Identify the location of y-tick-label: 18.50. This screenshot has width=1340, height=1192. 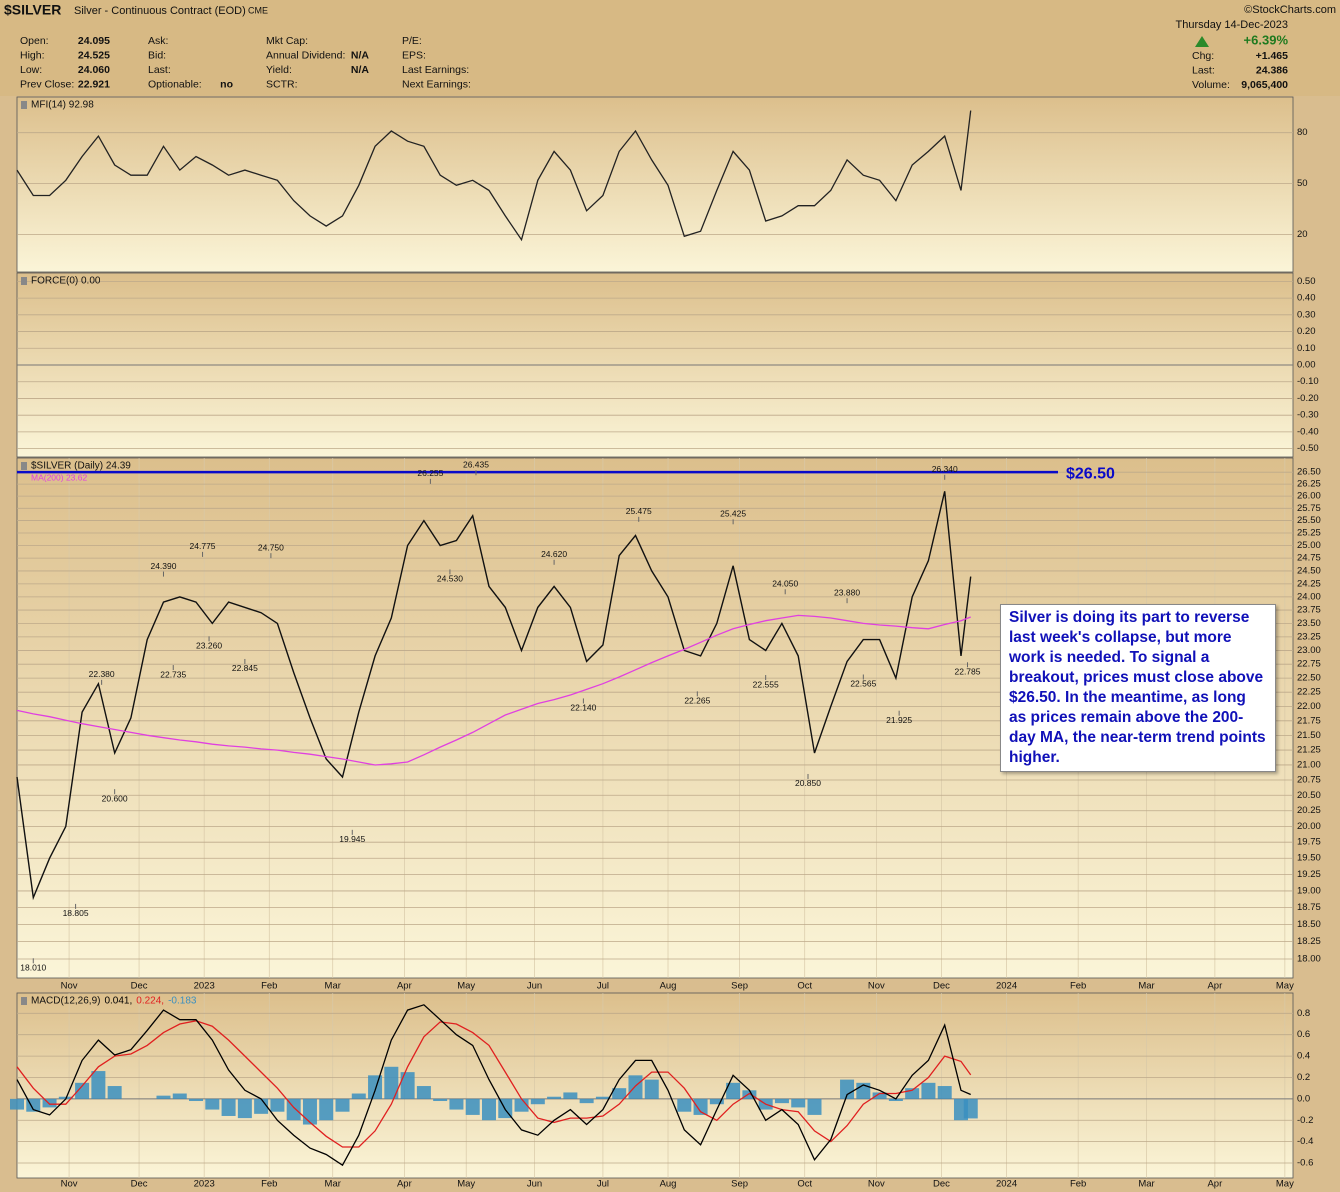
(1309, 924).